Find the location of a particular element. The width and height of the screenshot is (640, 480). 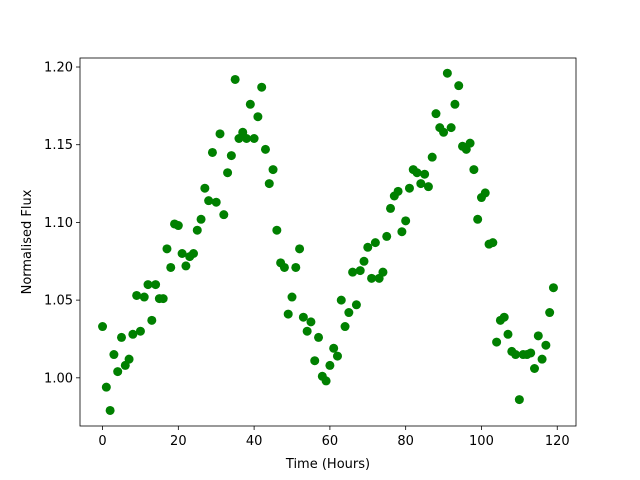

x-tick-label: 20 is located at coordinates (178, 441).